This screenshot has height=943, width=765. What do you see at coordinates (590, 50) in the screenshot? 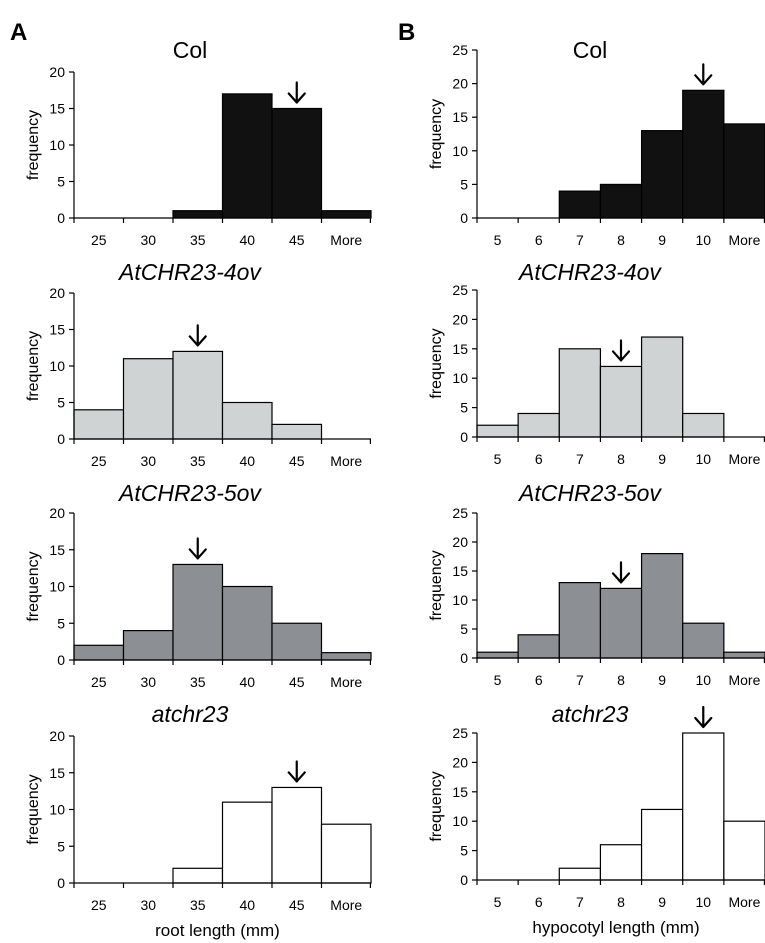
I see `chart-title: Col` at bounding box center [590, 50].